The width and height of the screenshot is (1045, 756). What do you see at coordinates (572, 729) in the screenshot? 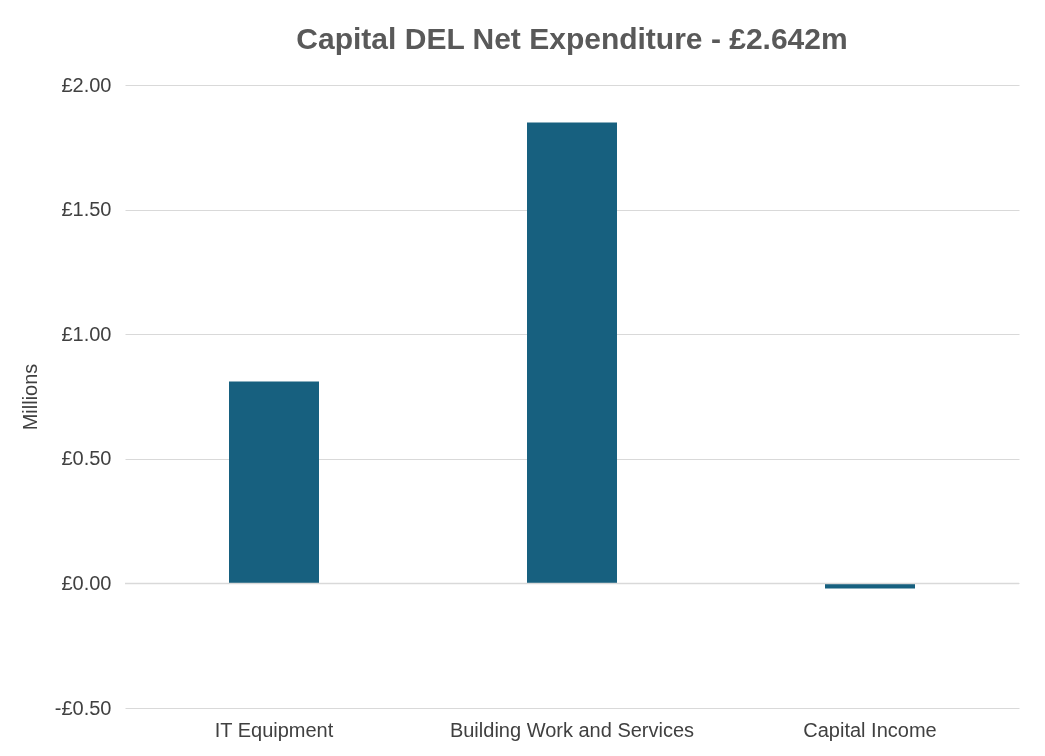
I see `x-tick-label: Building Work and Services` at bounding box center [572, 729].